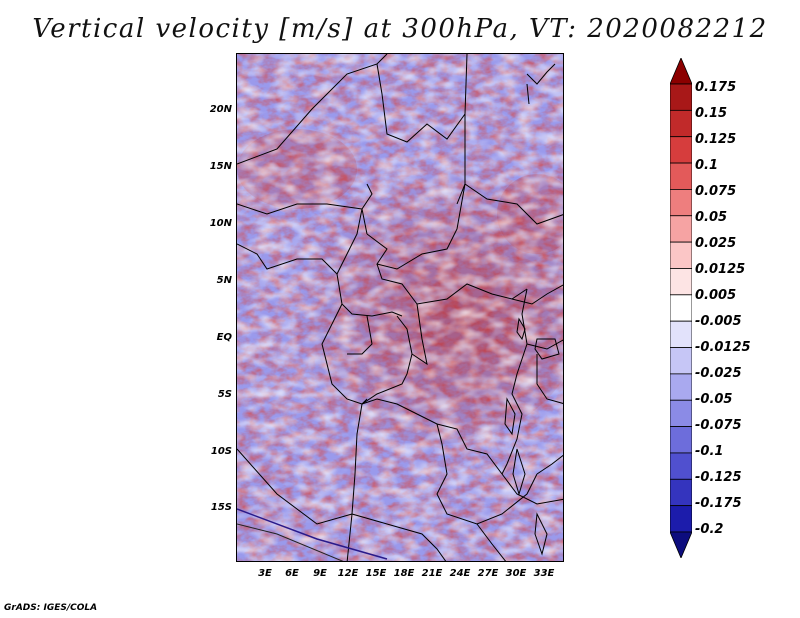 The image size is (800, 618). I want to click on lon-label-9e: 9E, so click(320, 573).